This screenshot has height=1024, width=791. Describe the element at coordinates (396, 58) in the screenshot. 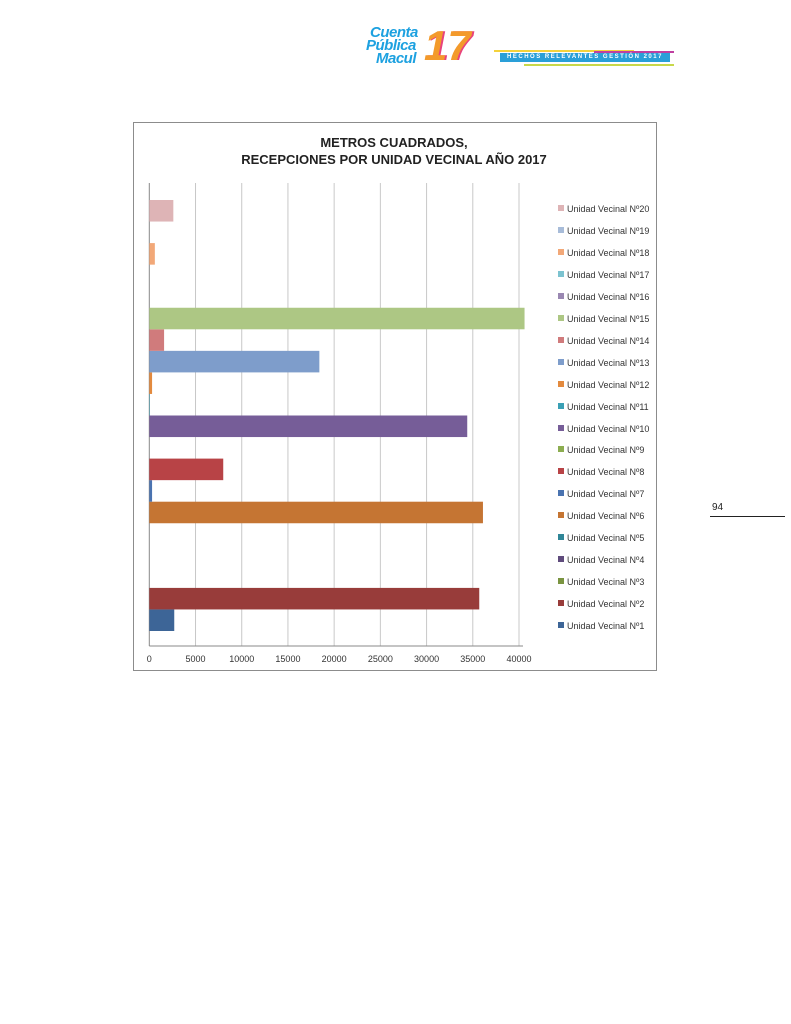

I see `logo-line: Macul` at that location.